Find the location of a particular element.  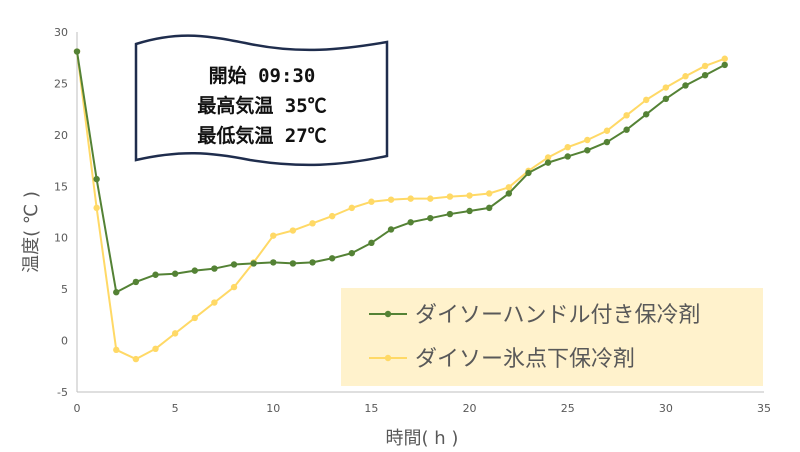

y-tick-label: 15 is located at coordinates (61, 186).